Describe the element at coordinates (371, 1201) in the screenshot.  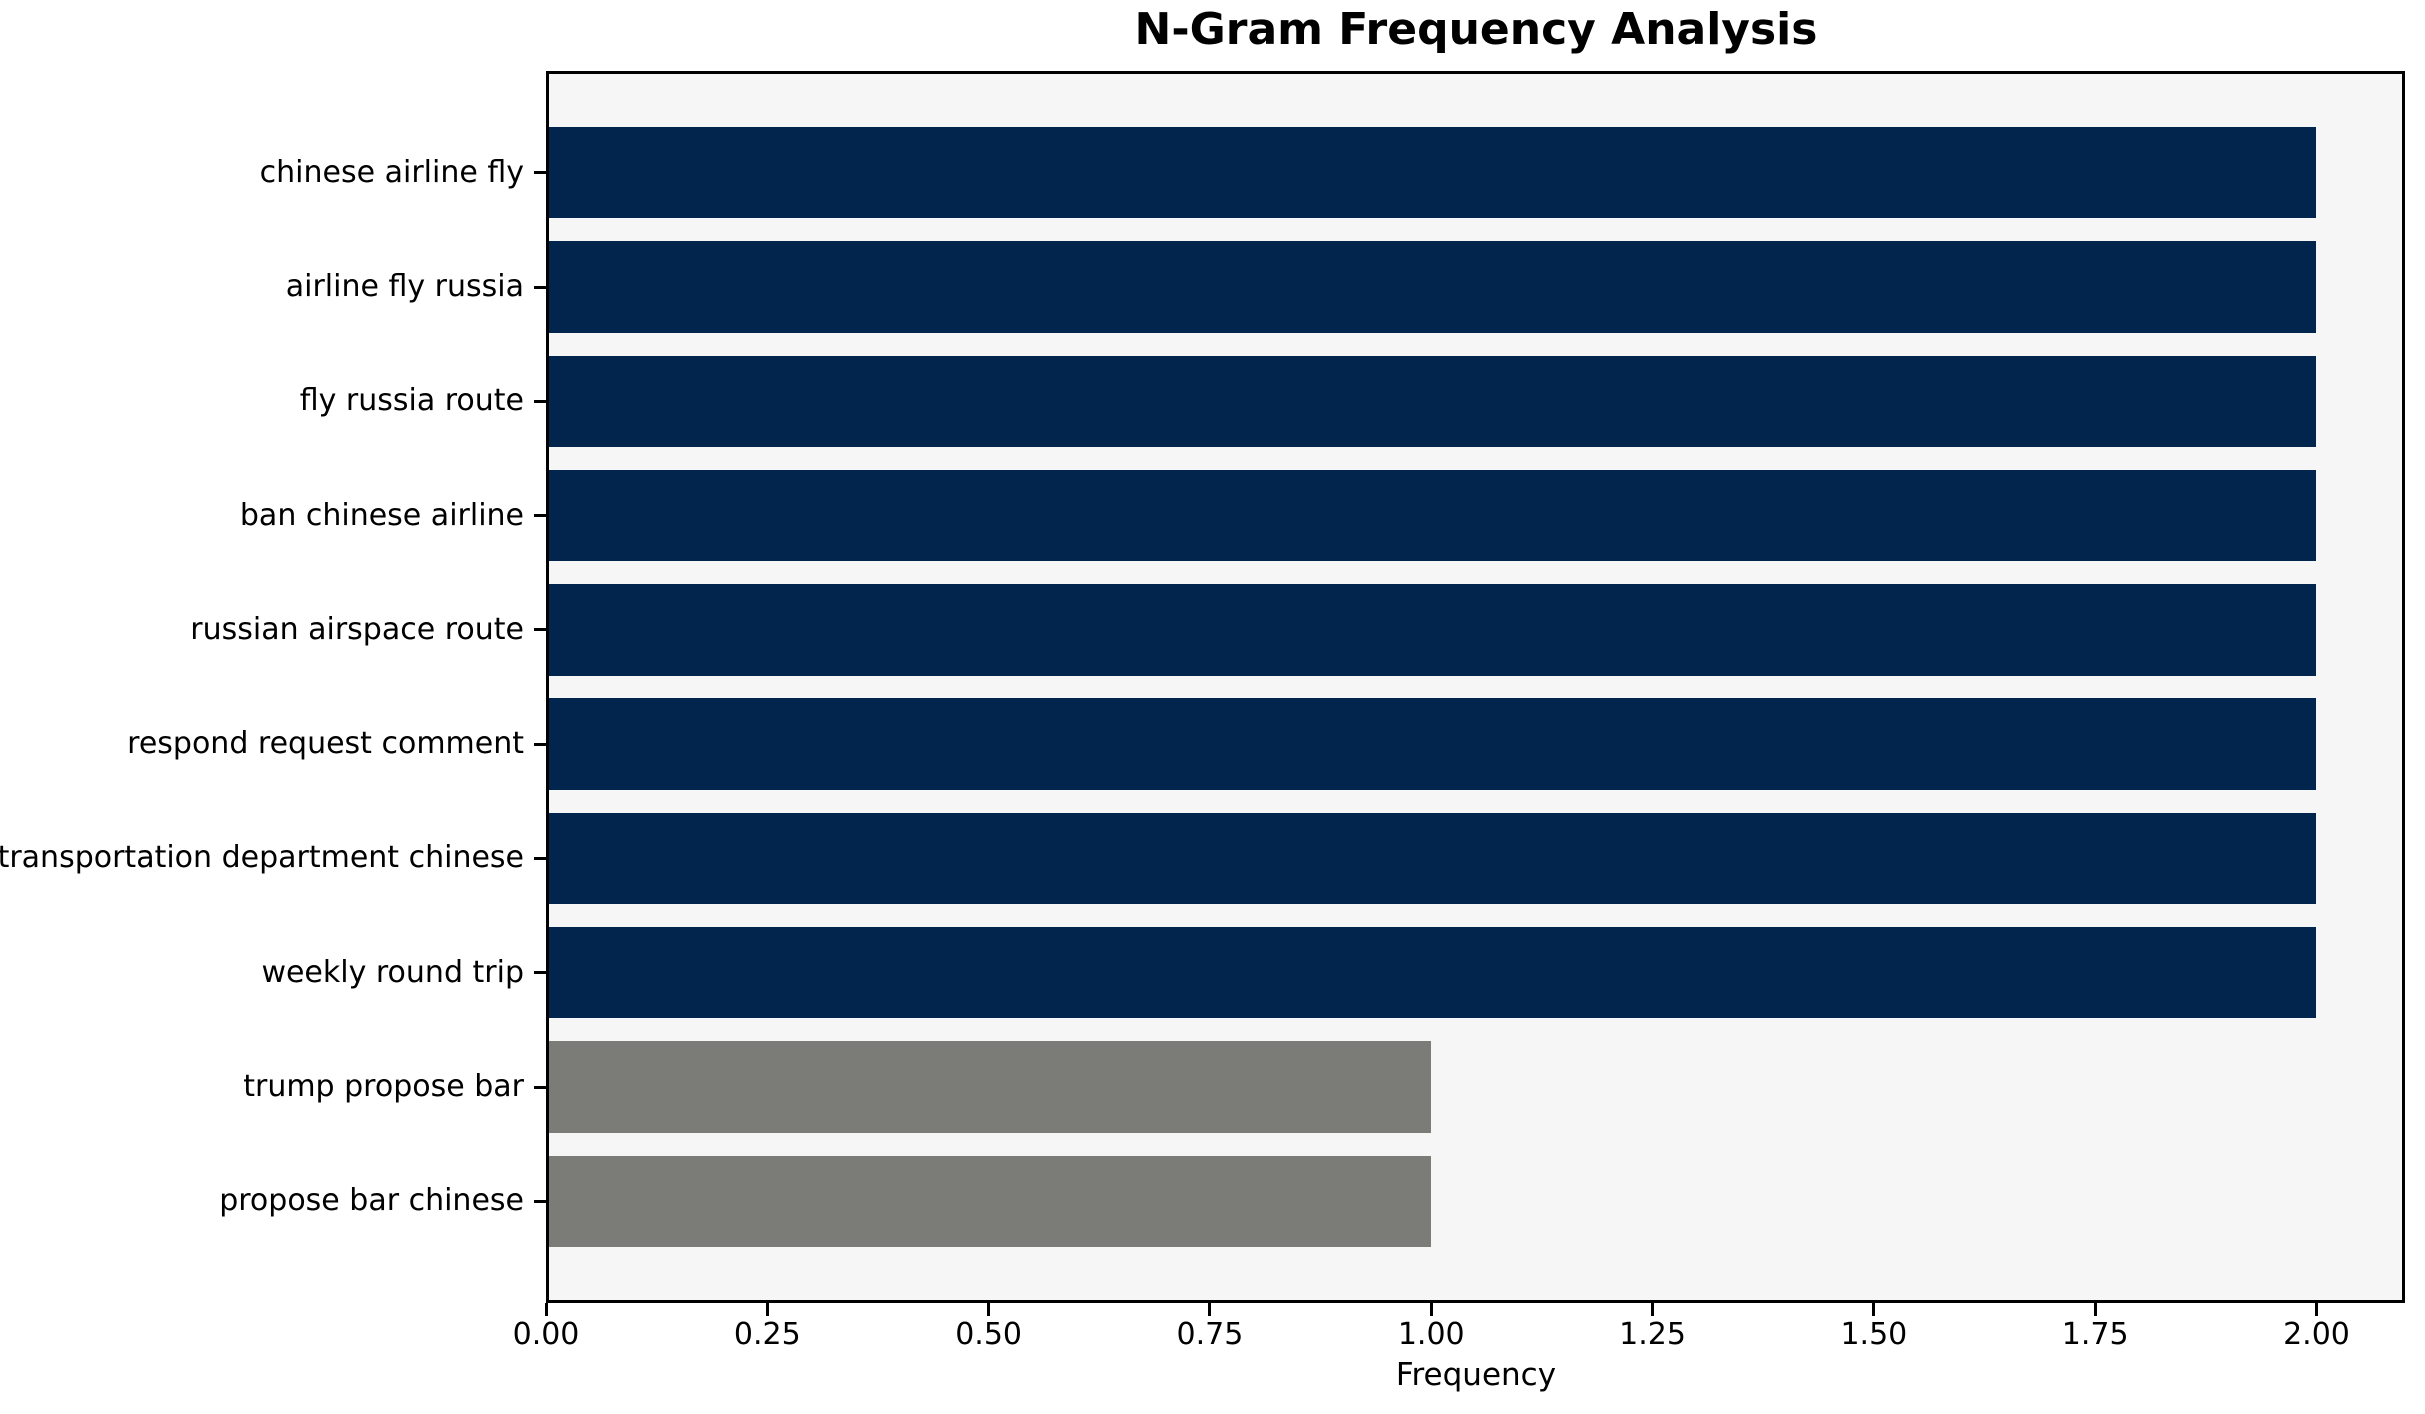
I see `y-label-propose-bar-chinese: propose bar chinese` at that location.